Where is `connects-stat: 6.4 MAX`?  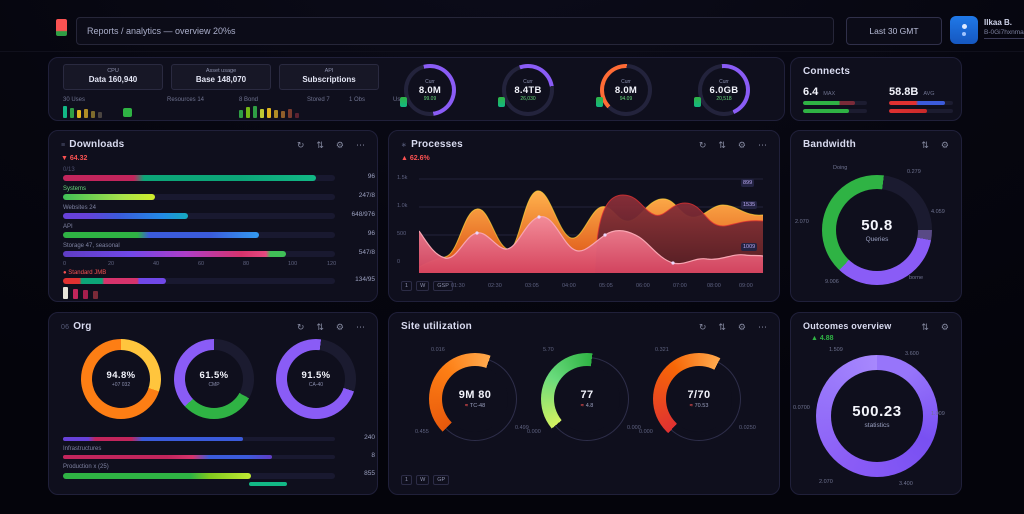 connects-stat: 6.4 MAX is located at coordinates (819, 91).